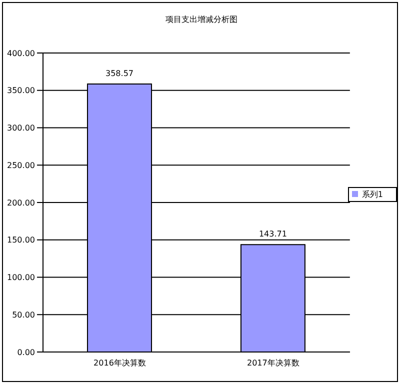 The height and width of the screenshot is (388, 403). Describe the element at coordinates (21, 203) in the screenshot. I see `y-tick-label: 200.00` at that location.